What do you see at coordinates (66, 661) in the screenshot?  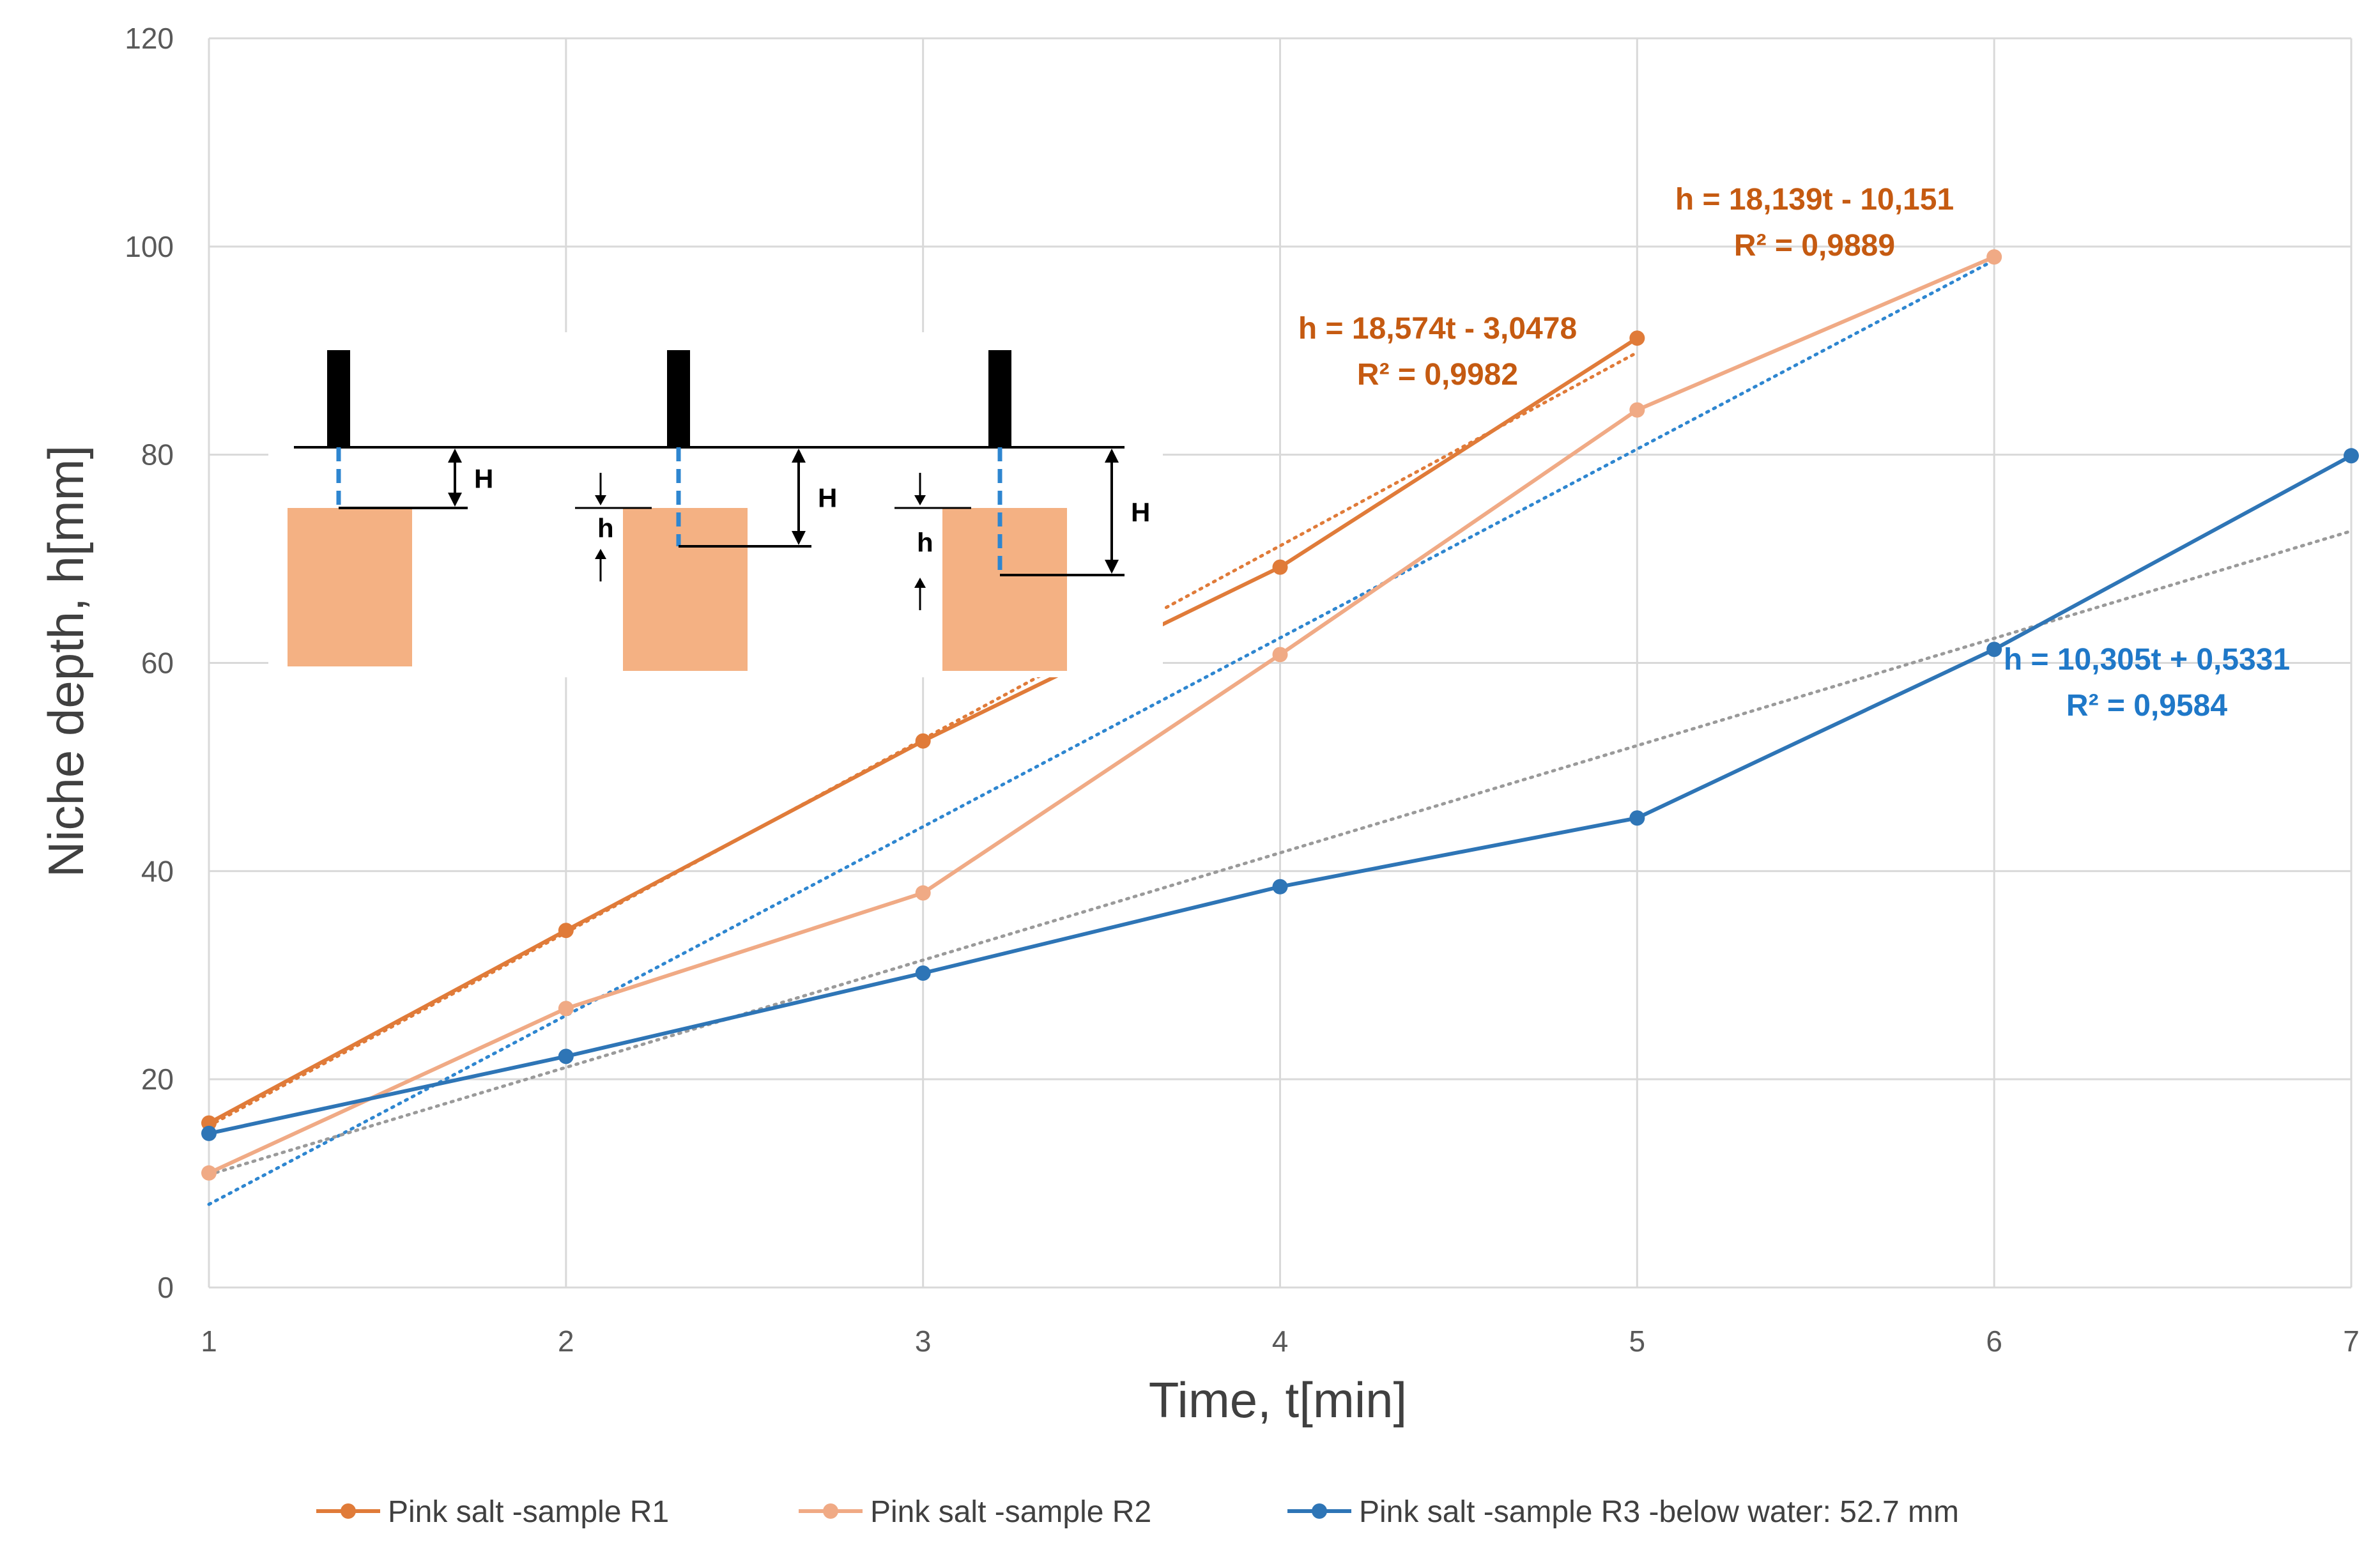 I see `y-axis-title: Niche depth, h[mm]` at bounding box center [66, 661].